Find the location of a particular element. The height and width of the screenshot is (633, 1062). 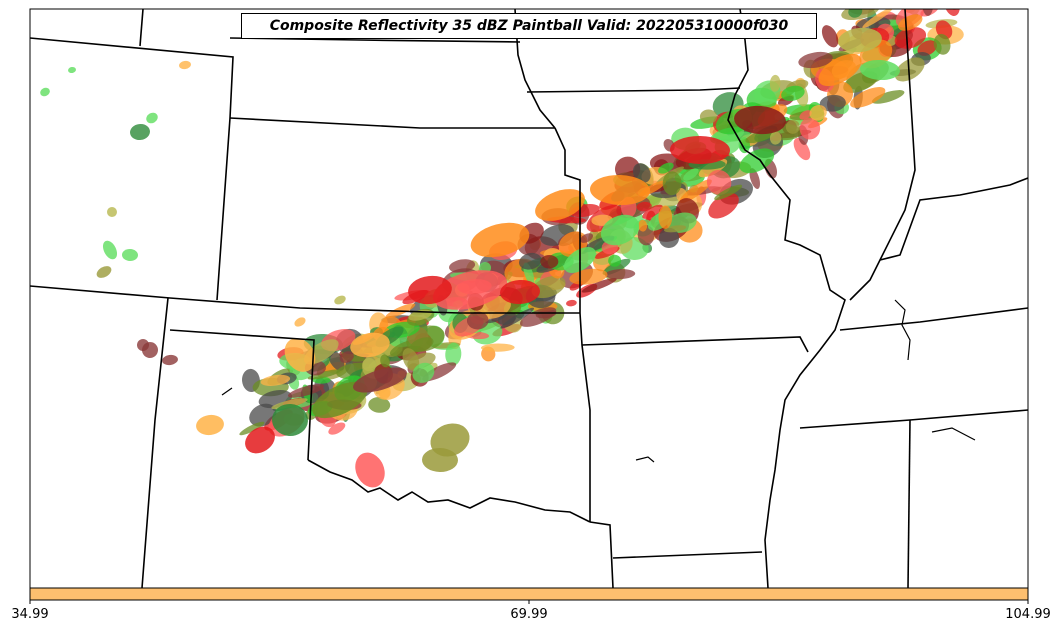

colorbar-tick-label-mid: 69.99 is located at coordinates (529, 614).